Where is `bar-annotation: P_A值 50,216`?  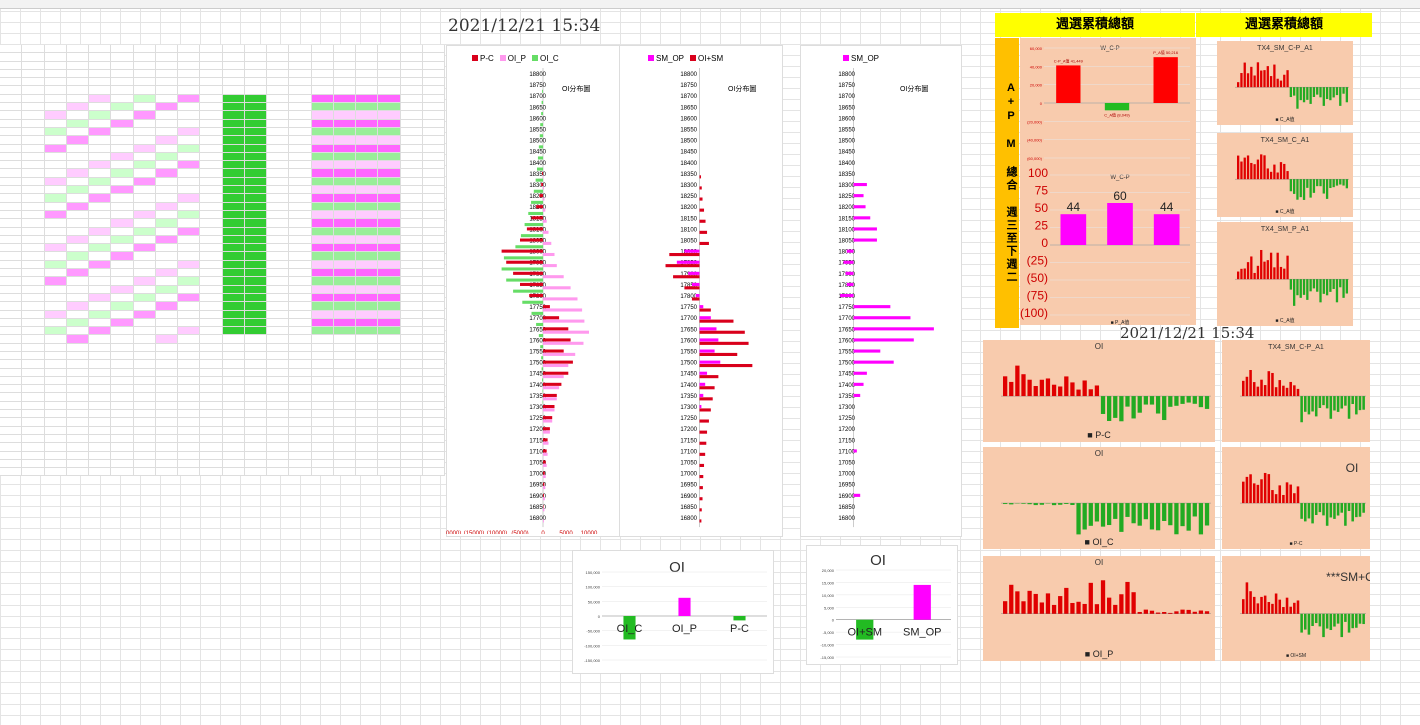
bar-annotation: P_A值 50,216 is located at coordinates (1166, 52).